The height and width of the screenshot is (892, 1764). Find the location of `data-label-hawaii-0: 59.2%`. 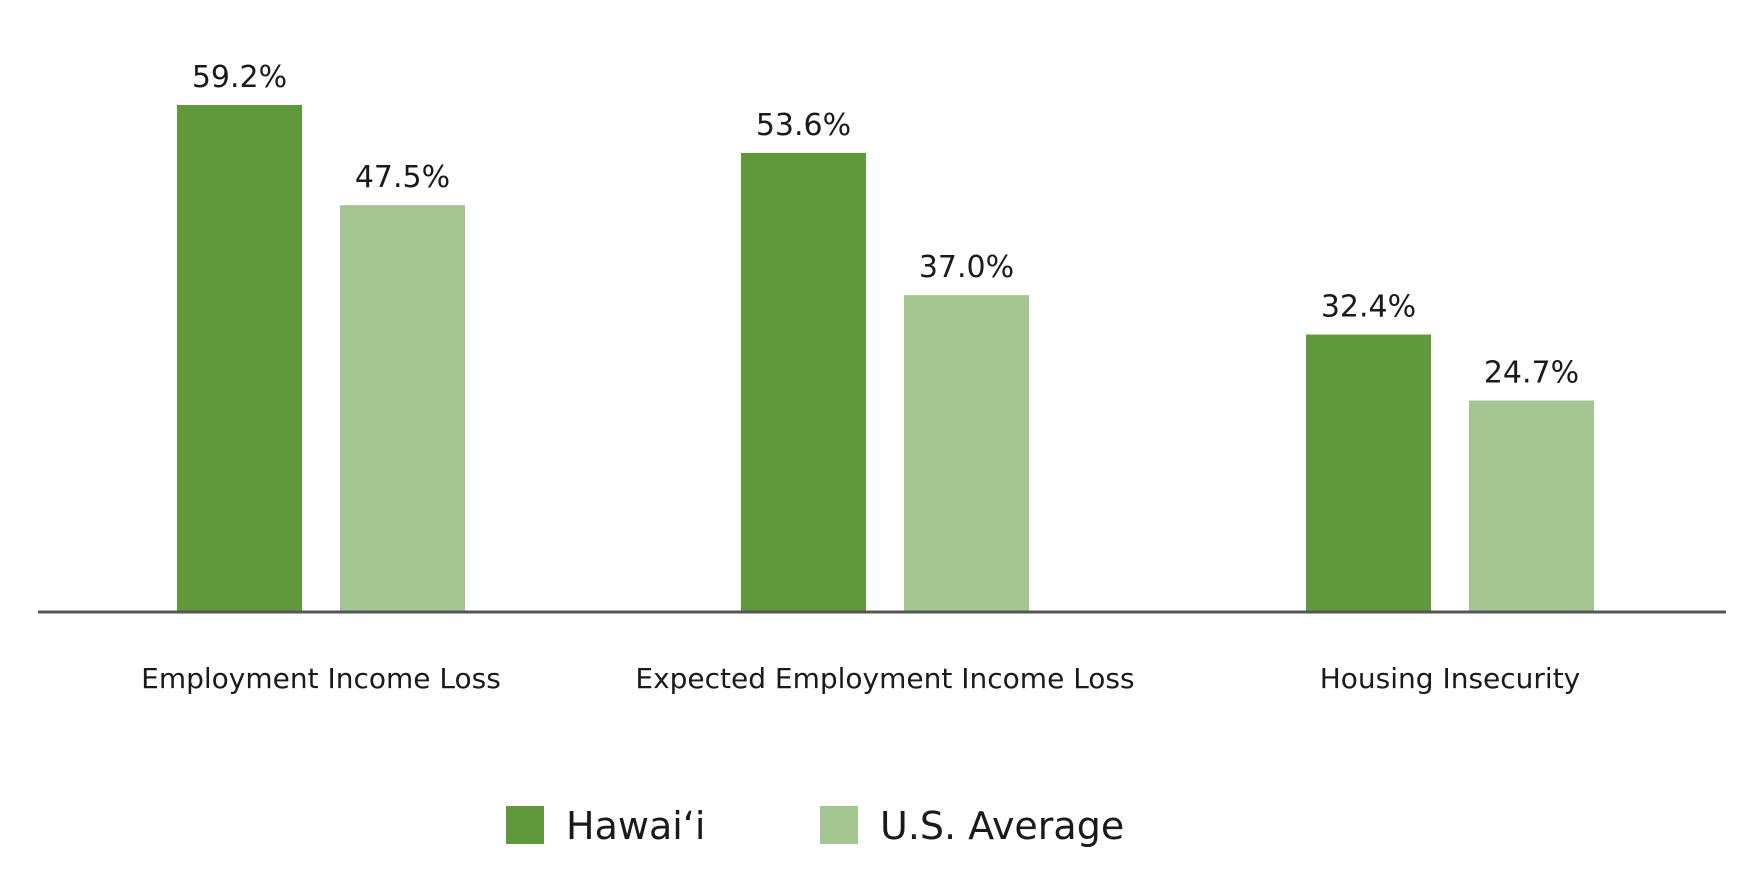

data-label-hawaii-0: 59.2% is located at coordinates (239, 77).